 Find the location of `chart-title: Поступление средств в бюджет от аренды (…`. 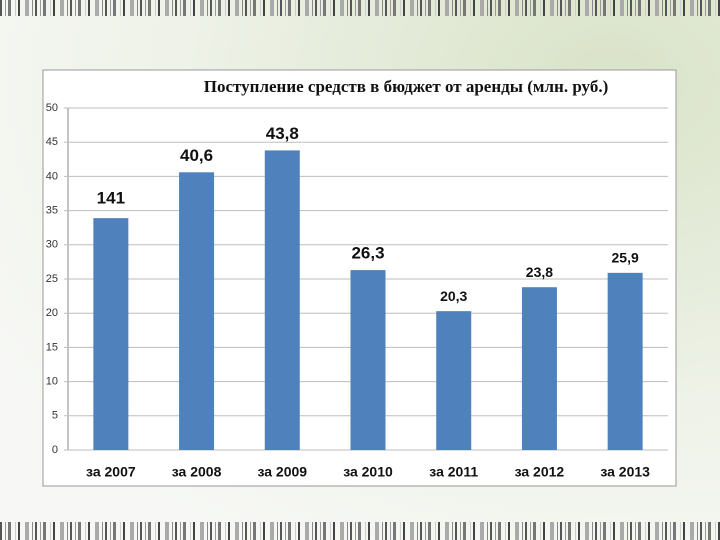

chart-title: Поступление средств в бюджет от аренды (… is located at coordinates (406, 86).